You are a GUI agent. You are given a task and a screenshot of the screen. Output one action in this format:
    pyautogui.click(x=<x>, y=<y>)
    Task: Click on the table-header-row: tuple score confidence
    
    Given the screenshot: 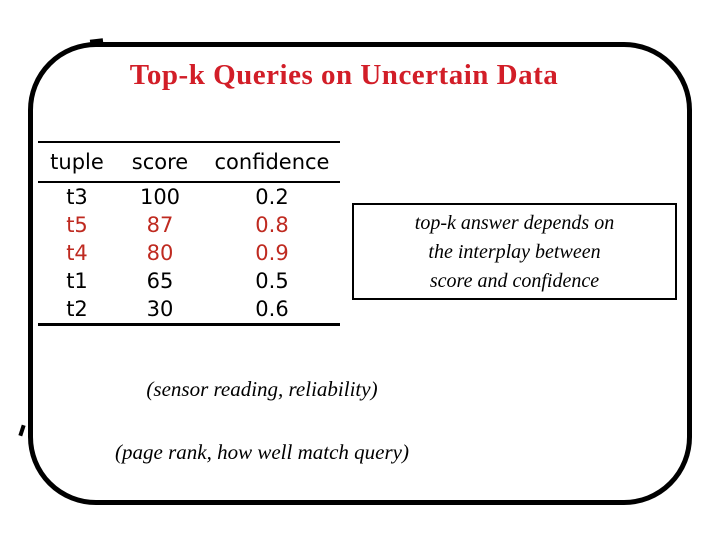 What is the action you would take?
    pyautogui.click(x=189, y=162)
    